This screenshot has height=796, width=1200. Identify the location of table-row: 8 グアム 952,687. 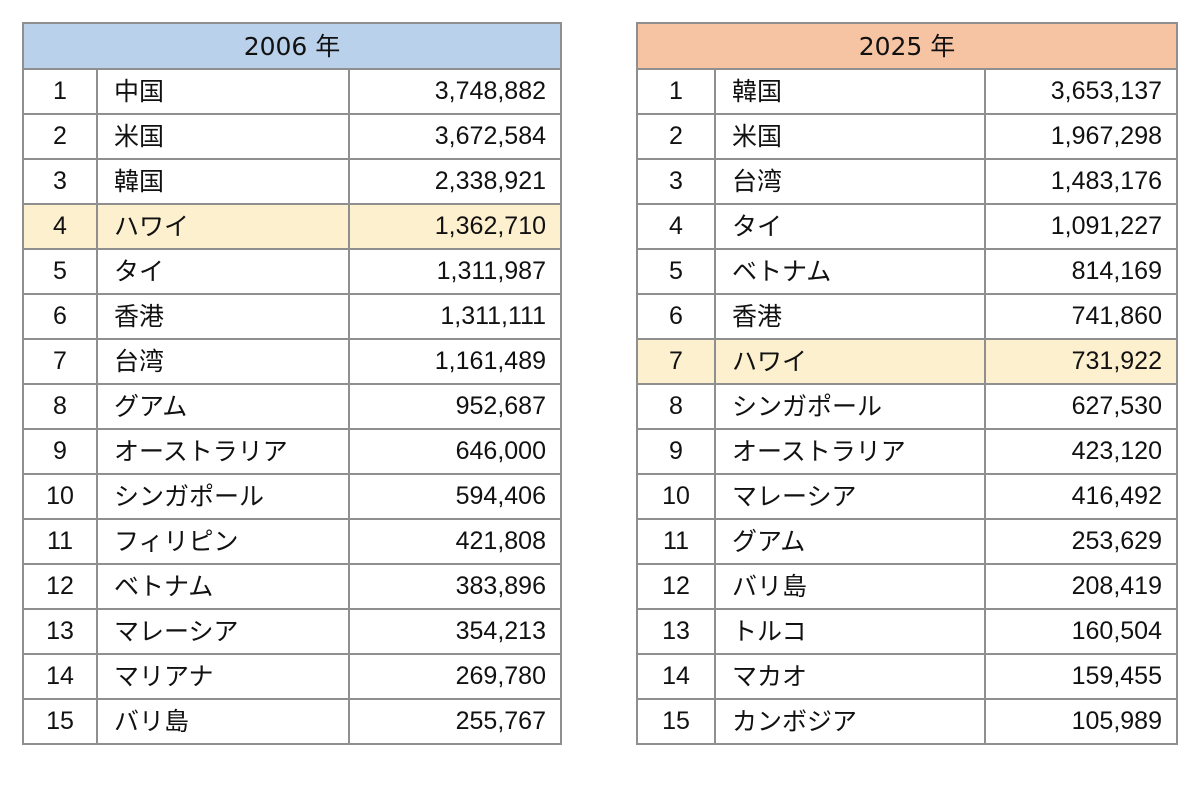
(292, 406).